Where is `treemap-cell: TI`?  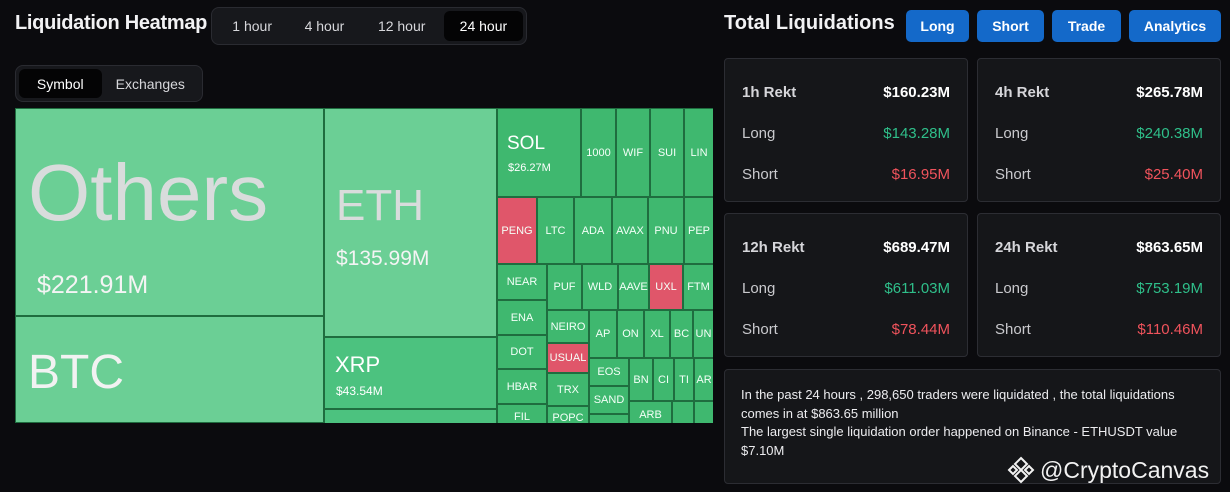
treemap-cell: TI is located at coordinates (684, 379).